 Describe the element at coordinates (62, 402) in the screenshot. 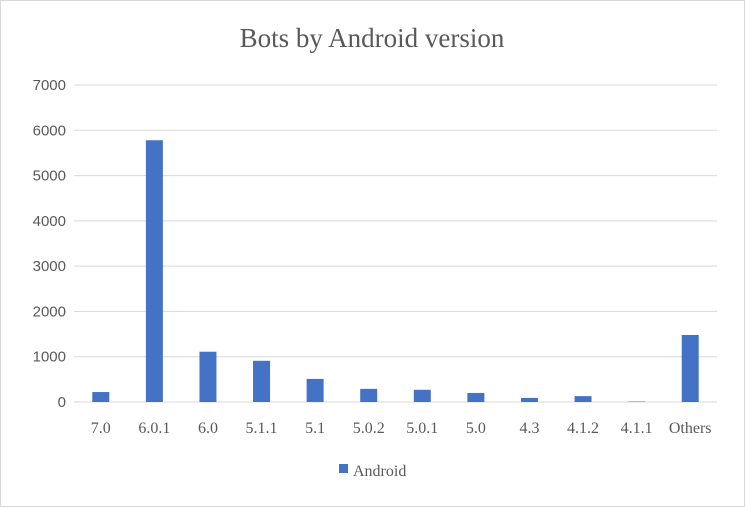

I see `y-tick-label: 0` at that location.